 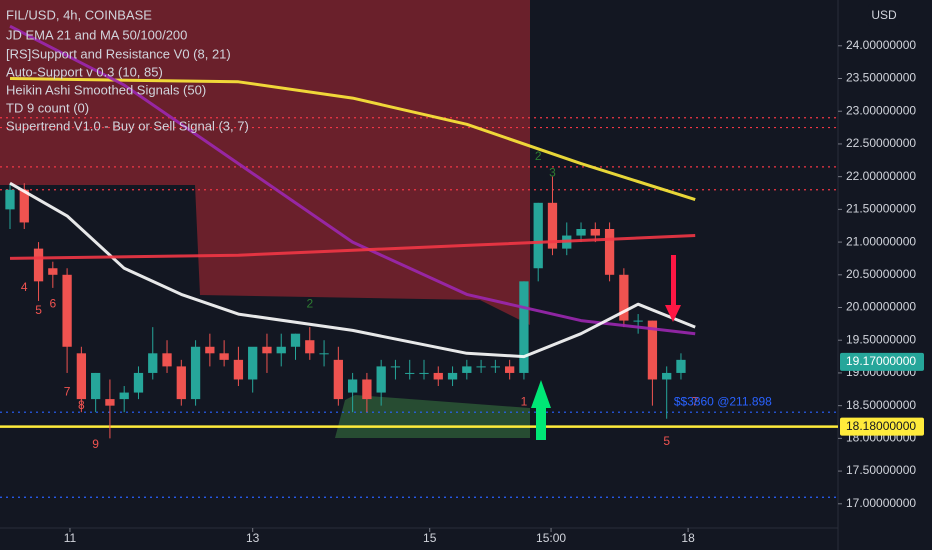 I want to click on x-tick-label: 13, so click(x=253, y=538).